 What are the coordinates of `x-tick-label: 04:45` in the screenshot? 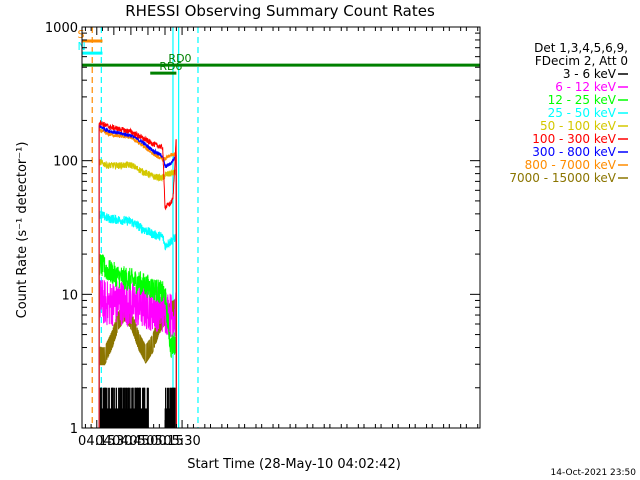 It's located at (130, 441).